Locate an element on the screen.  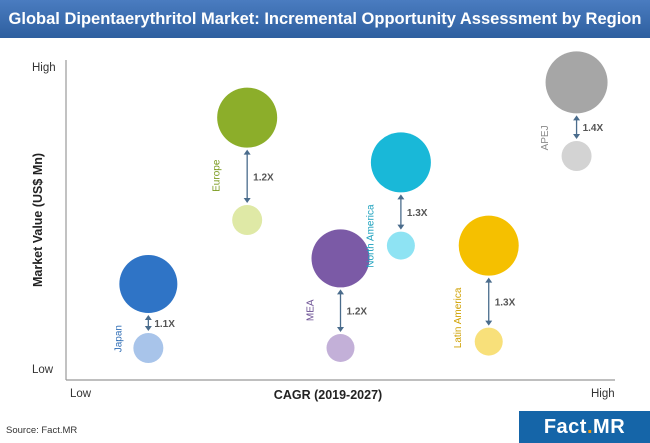
mea-arrow-head-up is located at coordinates (340, 292).